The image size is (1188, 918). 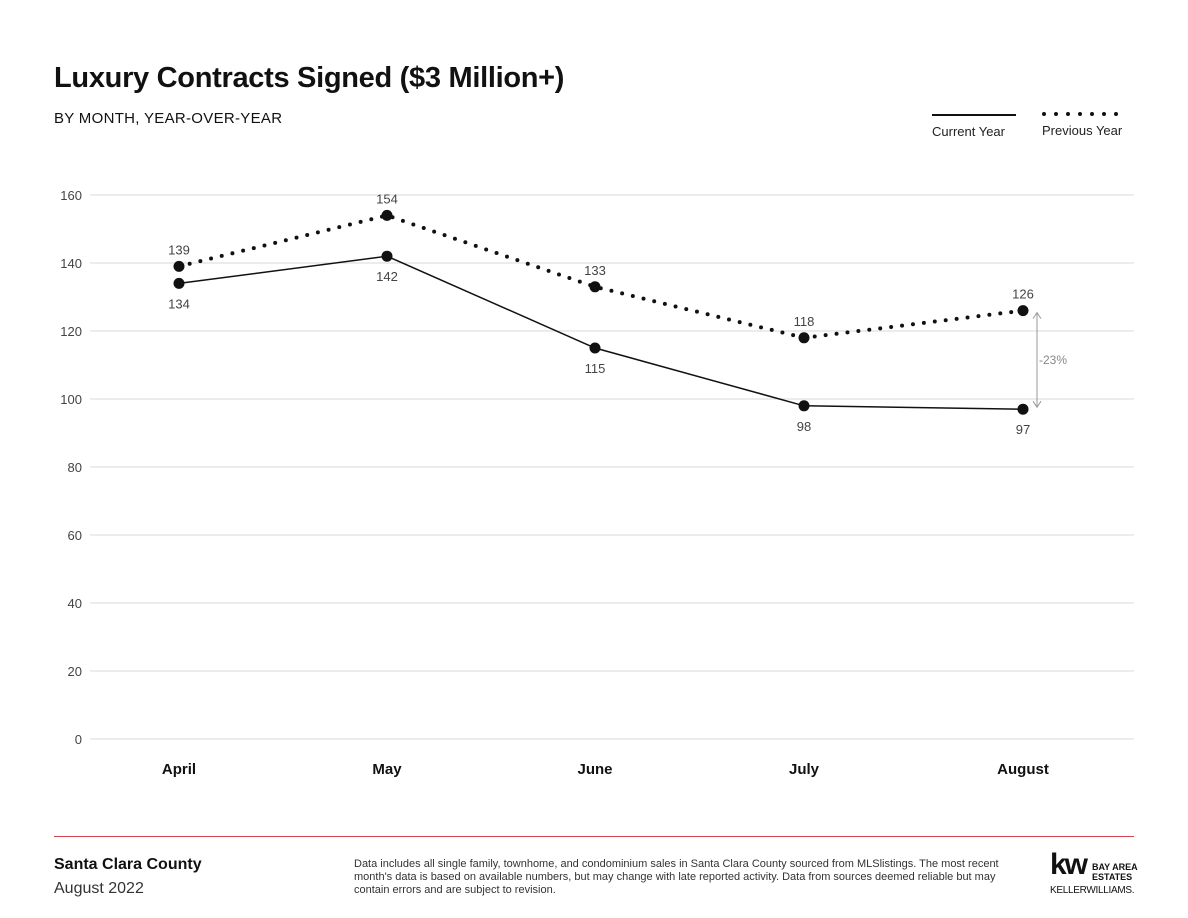 I want to click on y-tick-label: 60, so click(x=75, y=535).